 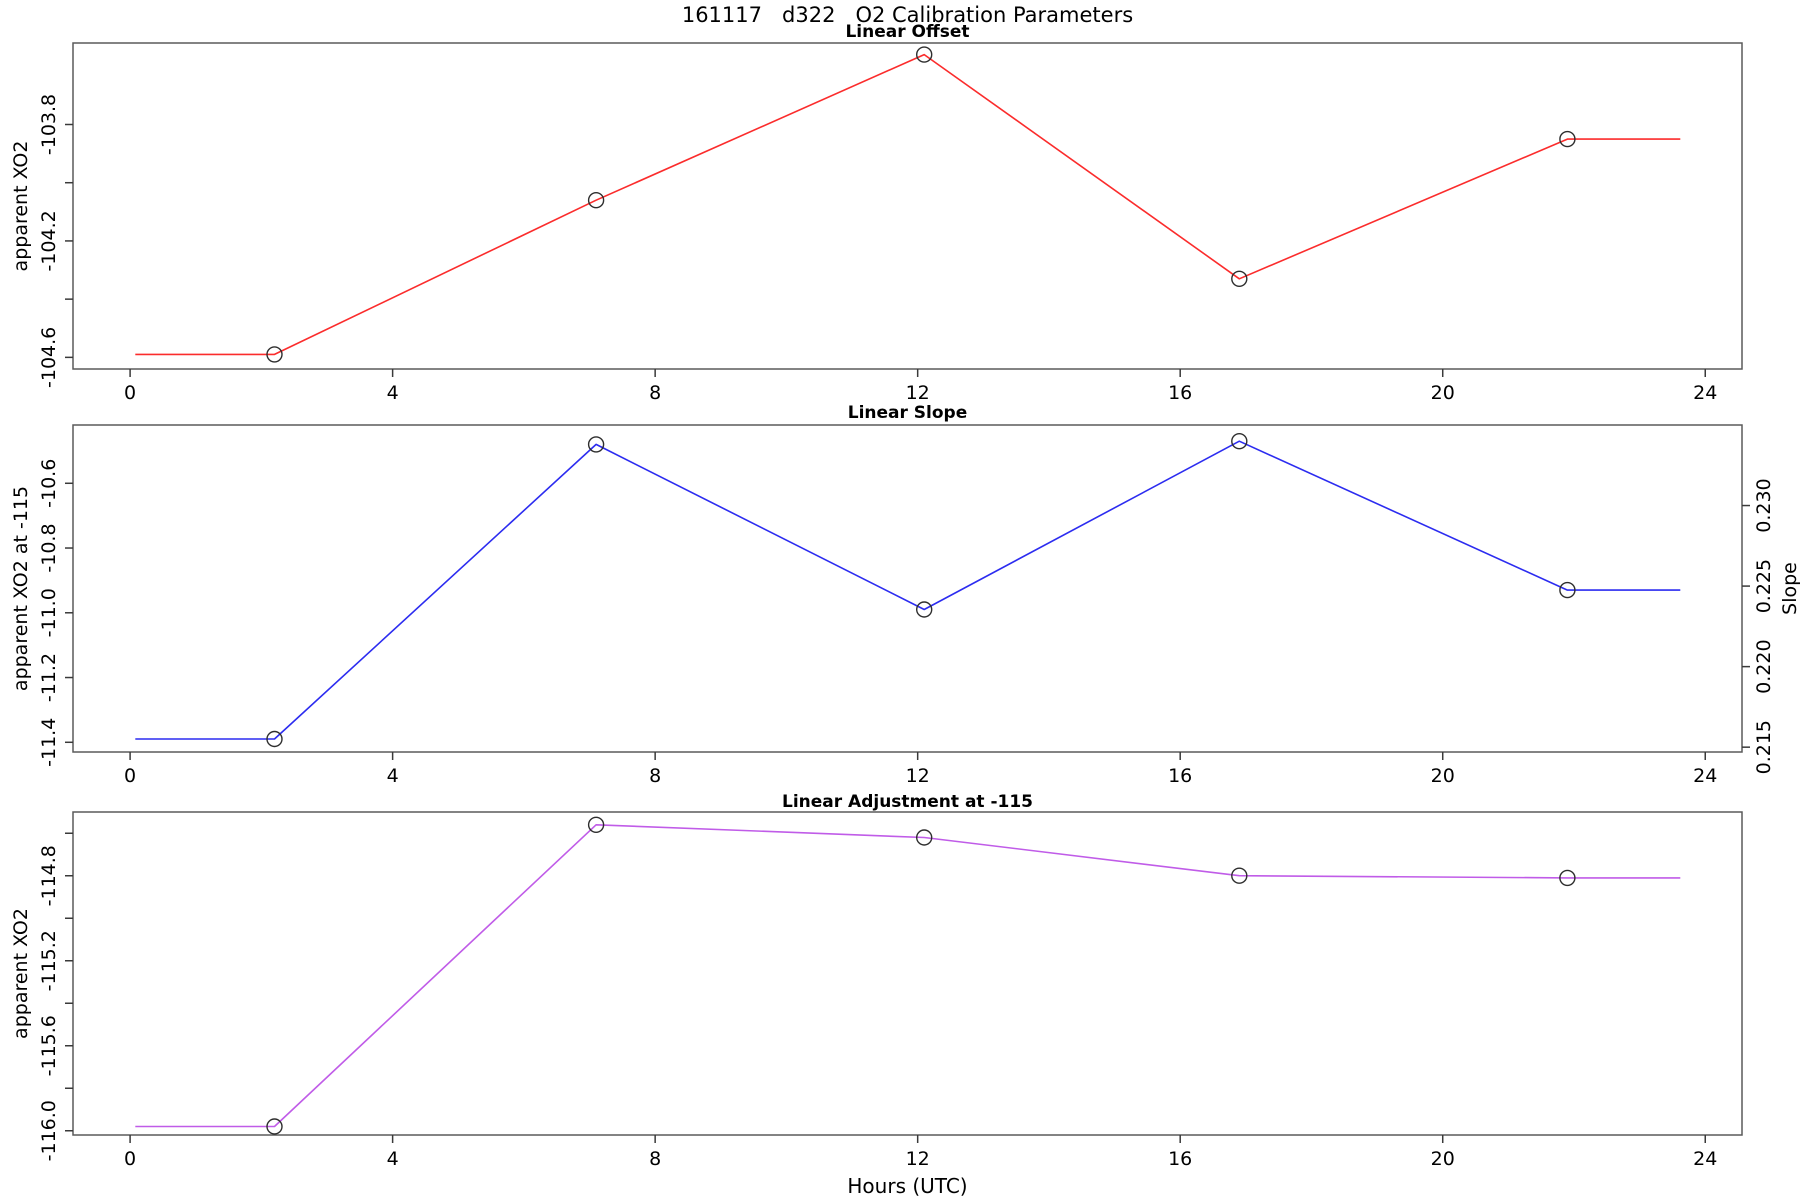 What do you see at coordinates (49, 124) in the screenshot?
I see `y-tick-label: -103.8` at bounding box center [49, 124].